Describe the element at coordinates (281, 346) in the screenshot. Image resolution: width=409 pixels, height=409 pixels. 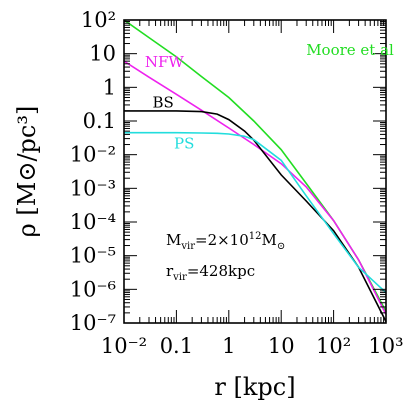
I see `x-tick-label: 10` at that location.